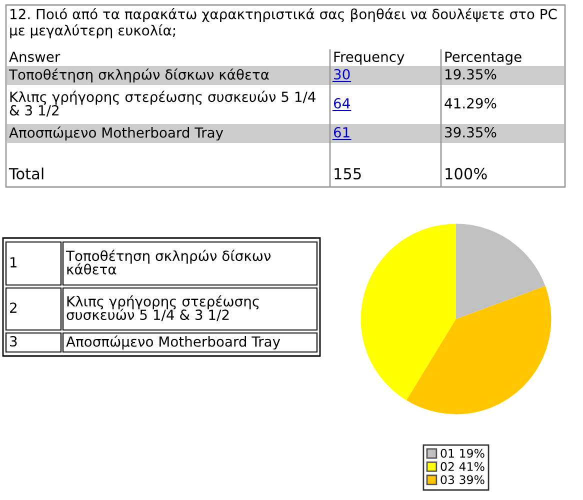 This screenshot has height=500, width=583. Describe the element at coordinates (462, 453) in the screenshot. I see `legend-label: 01 19%` at that location.